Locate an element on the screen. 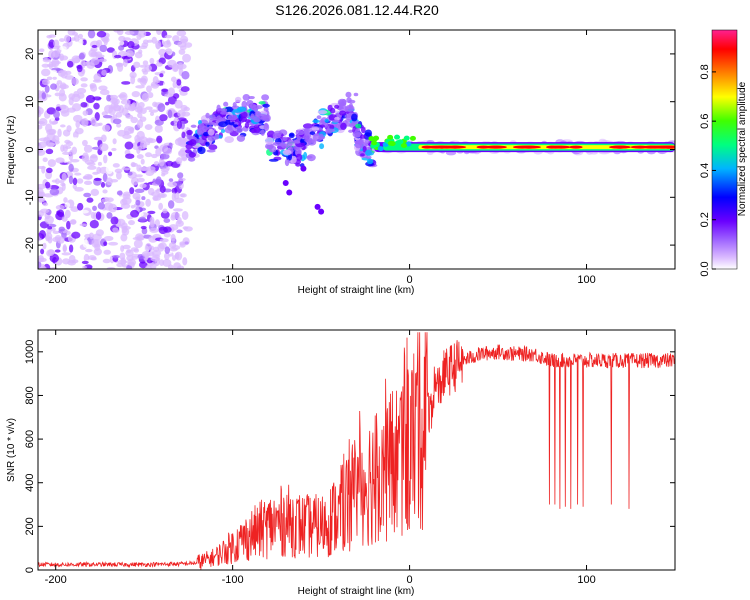 This screenshot has height=600, width=750. colorbar-tick-label: 0.4 is located at coordinates (705, 170).